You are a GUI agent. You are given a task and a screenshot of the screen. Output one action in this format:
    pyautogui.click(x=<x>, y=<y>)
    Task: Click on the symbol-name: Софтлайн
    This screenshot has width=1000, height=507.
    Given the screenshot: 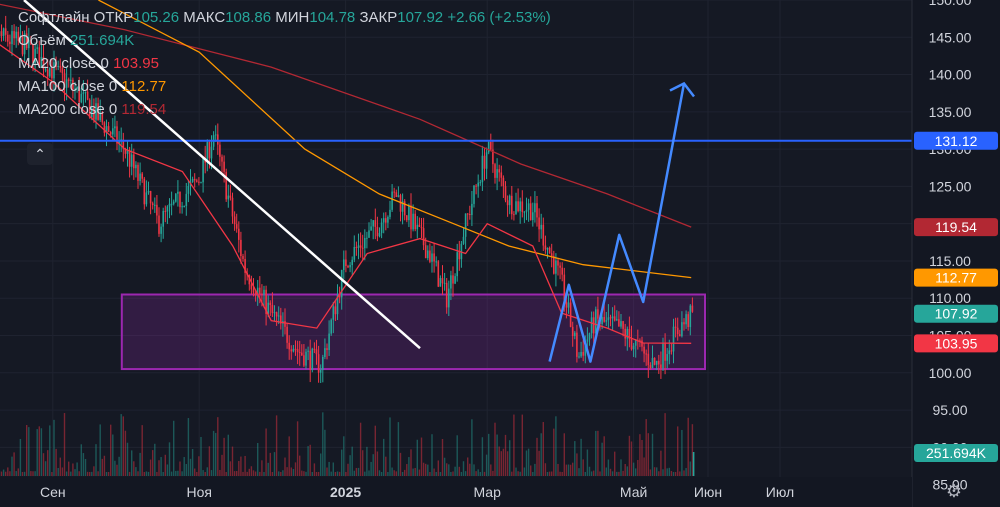 What is the action you would take?
    pyautogui.click(x=54, y=17)
    